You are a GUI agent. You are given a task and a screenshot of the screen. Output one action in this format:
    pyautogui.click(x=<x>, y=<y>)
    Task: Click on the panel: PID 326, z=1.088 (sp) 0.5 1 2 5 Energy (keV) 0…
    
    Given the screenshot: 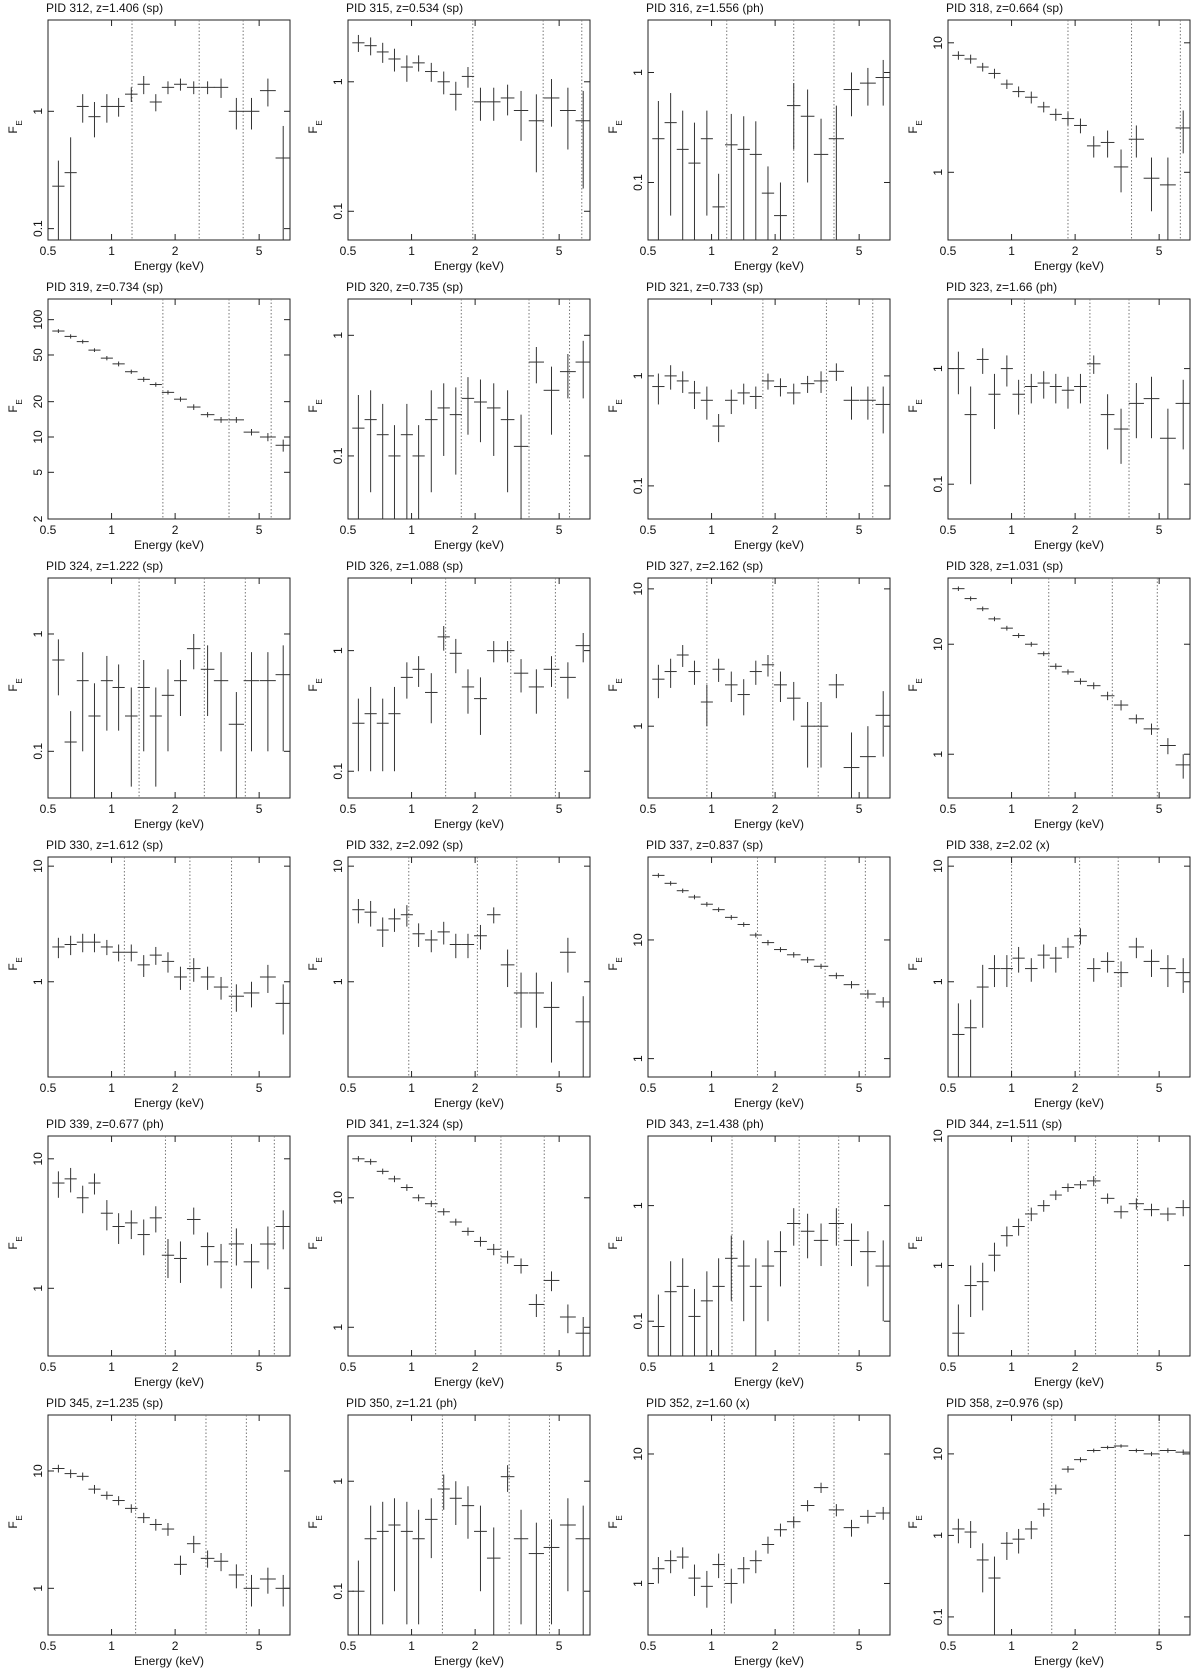 What is the action you would take?
    pyautogui.click(x=448, y=695)
    